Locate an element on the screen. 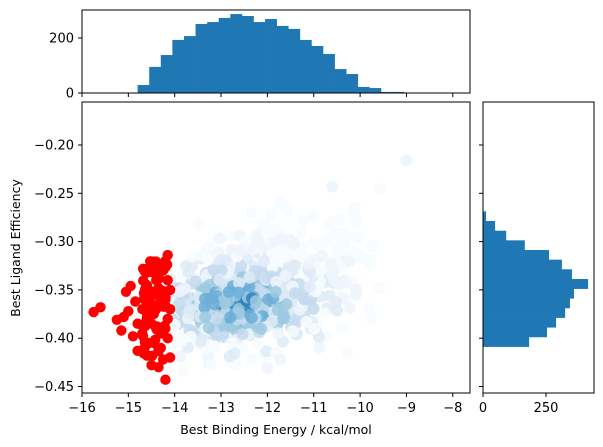 The height and width of the screenshot is (447, 603). top-histogram: 0 200 is located at coordinates (260, 55).